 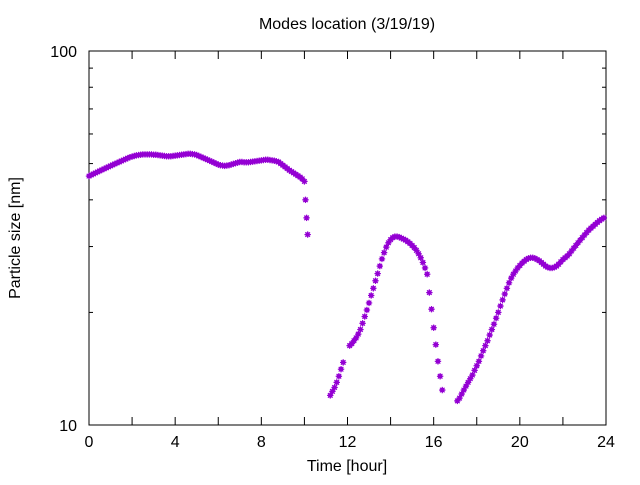 I want to click on x-tick-label: 8, so click(x=261, y=442).